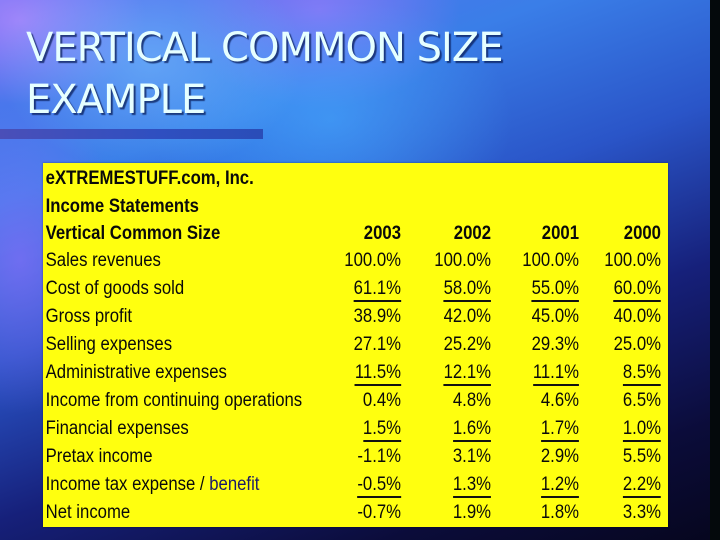 The image size is (720, 540). What do you see at coordinates (641, 373) in the screenshot?
I see `value-cell: 8.5%` at bounding box center [641, 373].